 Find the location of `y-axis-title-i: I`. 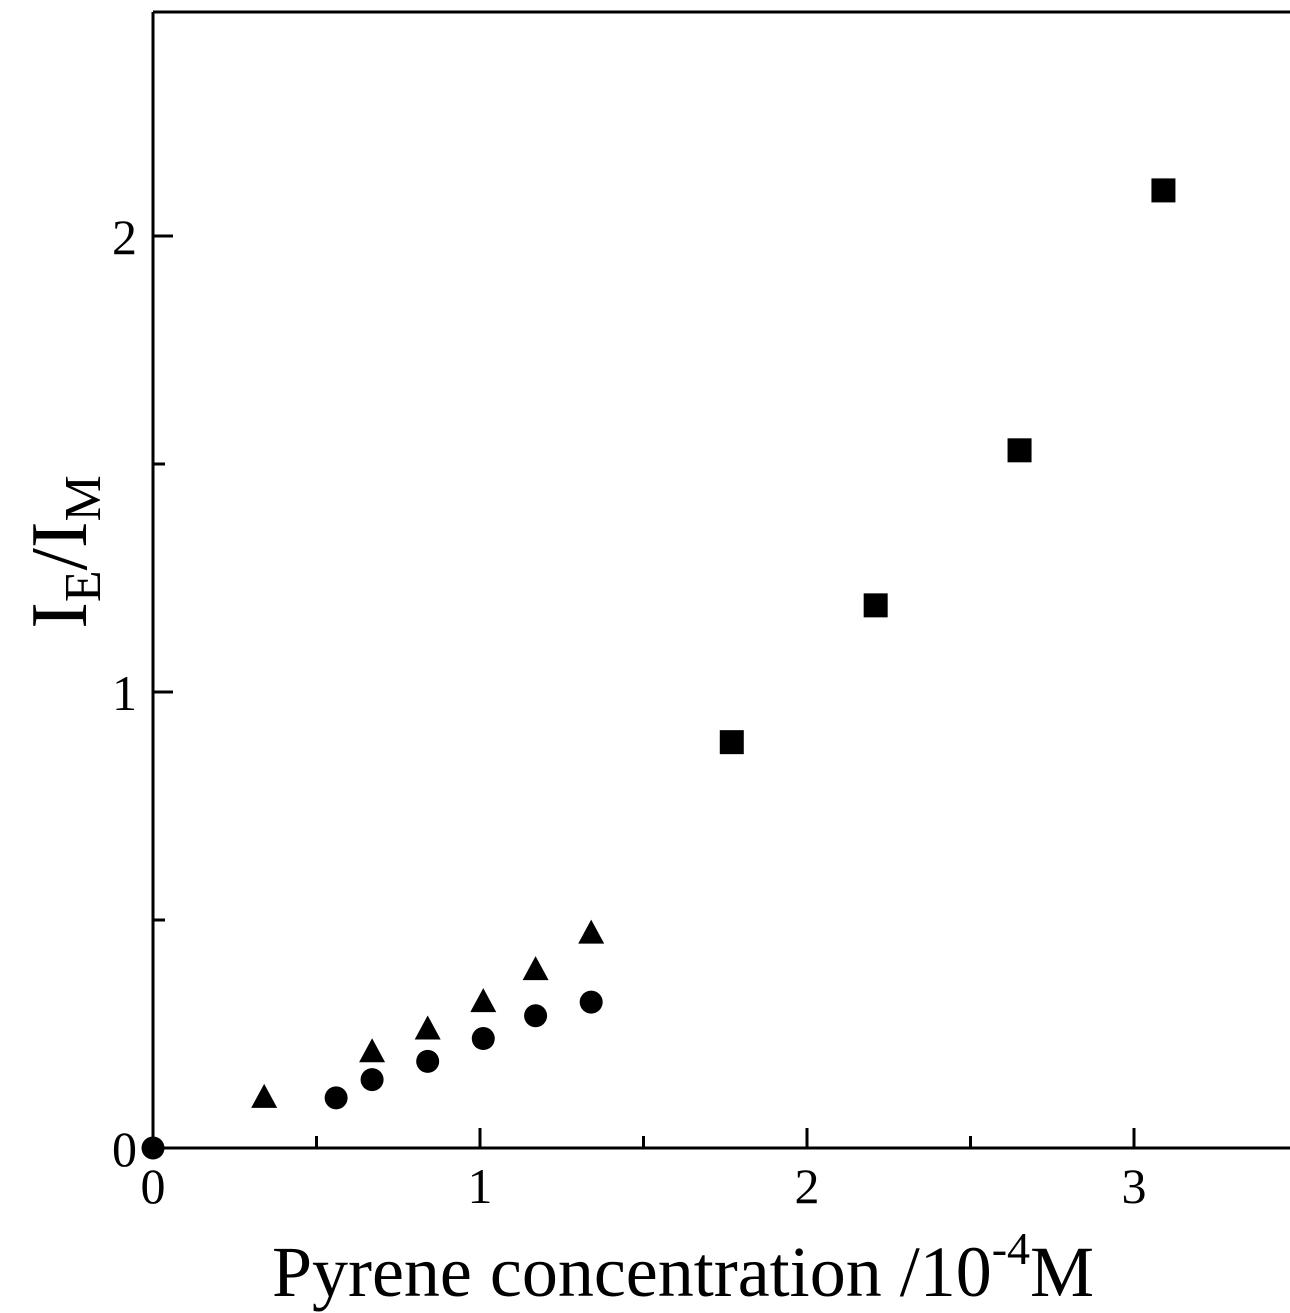

y-axis-title-i: I is located at coordinates (60, 615).